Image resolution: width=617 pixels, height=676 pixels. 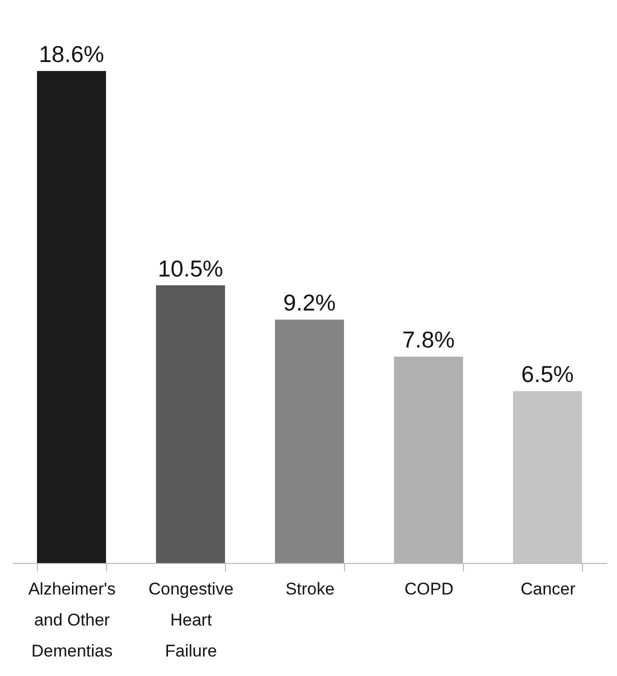 I want to click on x-tick-label: COPD, so click(x=429, y=589).